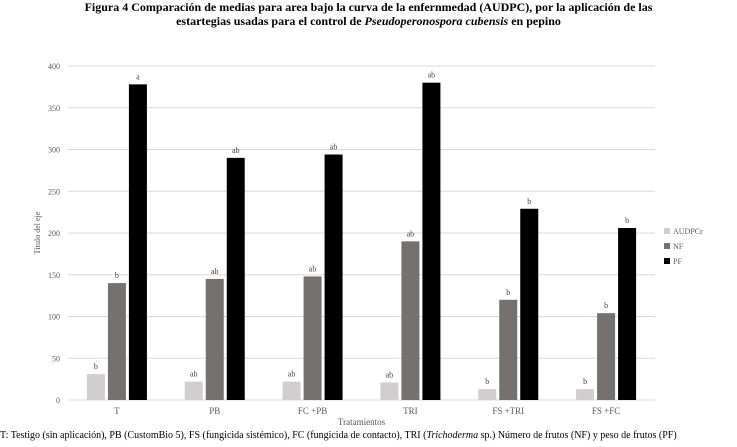  Describe the element at coordinates (367, 411) in the screenshot. I see `x-tick-labels: T PB FC +PB TRI FS +TRI FS +FC` at that location.